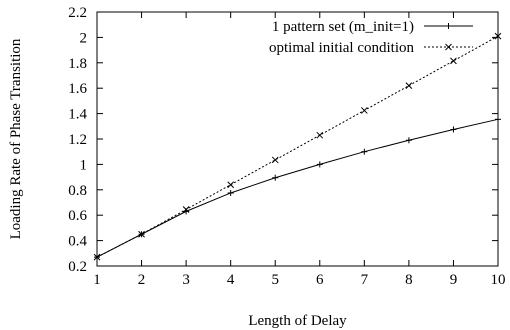 Image resolution: width=510 pixels, height=330 pixels. What do you see at coordinates (77, 216) in the screenshot?
I see `y-tick-label: 0.6` at bounding box center [77, 216].